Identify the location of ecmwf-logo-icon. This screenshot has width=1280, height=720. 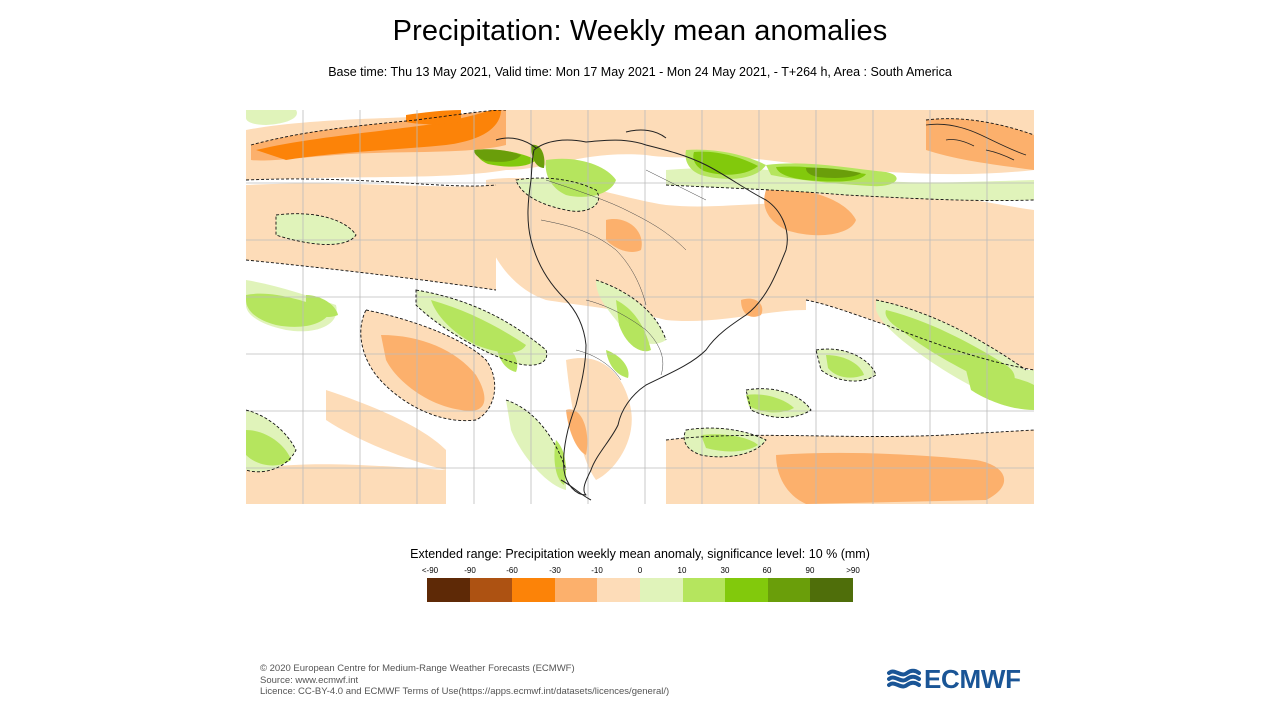
(904, 678).